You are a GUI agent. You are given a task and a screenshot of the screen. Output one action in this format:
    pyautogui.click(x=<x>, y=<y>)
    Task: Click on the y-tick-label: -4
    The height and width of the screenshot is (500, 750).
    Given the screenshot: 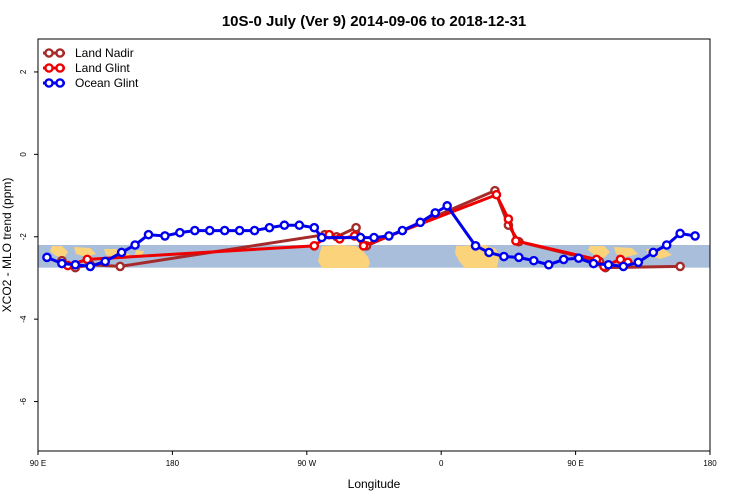 What is the action you would take?
    pyautogui.click(x=23, y=319)
    